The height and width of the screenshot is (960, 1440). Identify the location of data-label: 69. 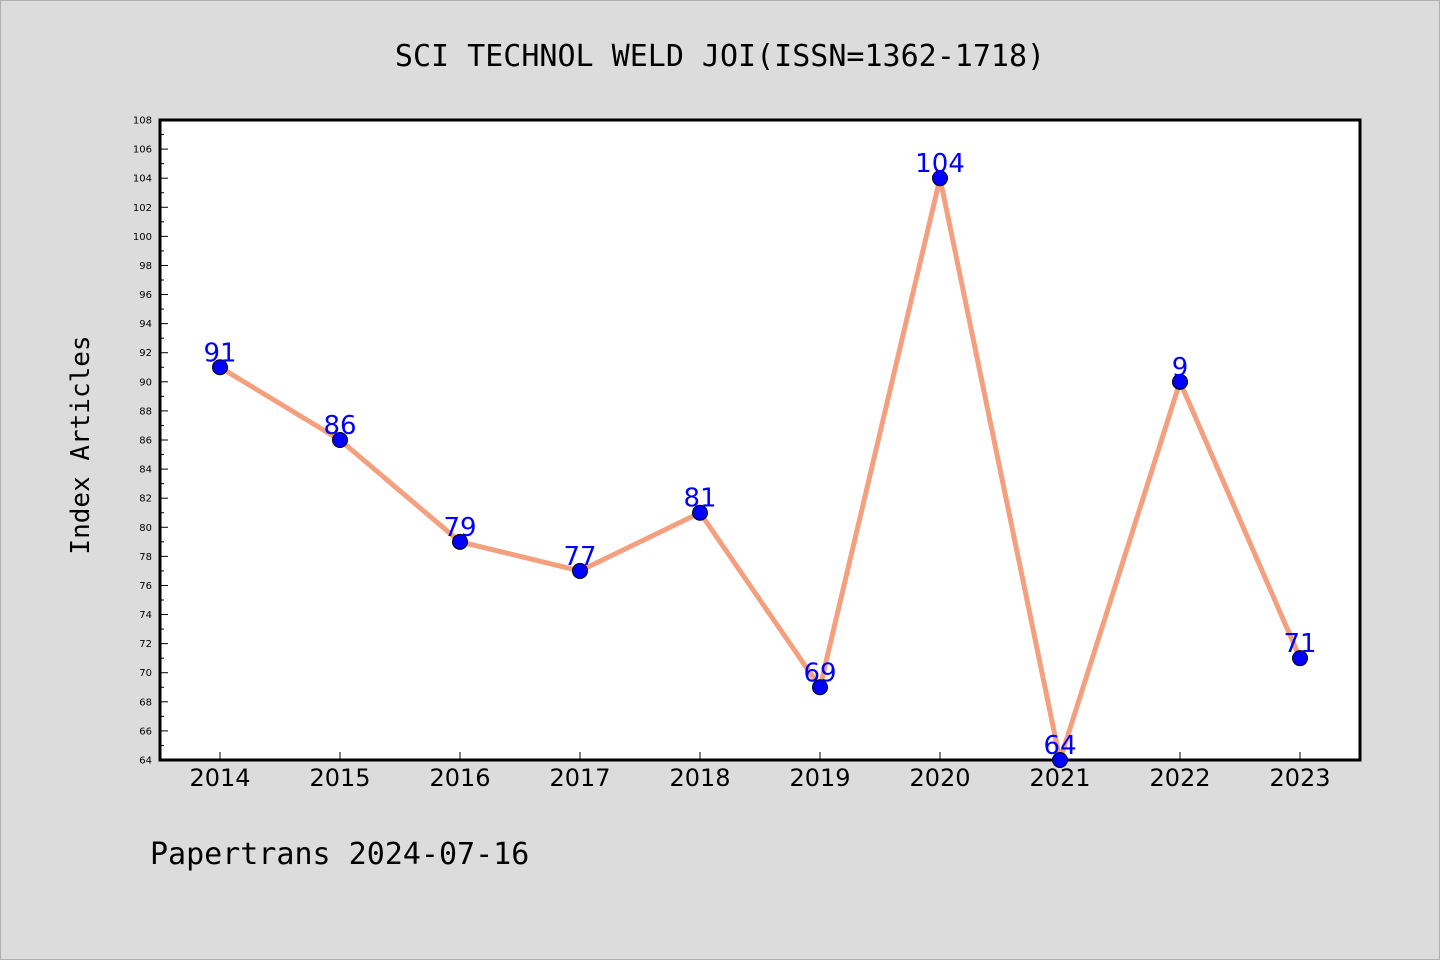
(819, 673).